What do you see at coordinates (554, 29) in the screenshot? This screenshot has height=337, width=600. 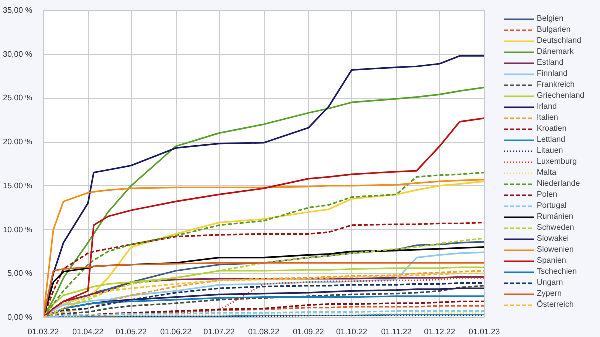 I see `legend-label: Bulgarien` at bounding box center [554, 29].